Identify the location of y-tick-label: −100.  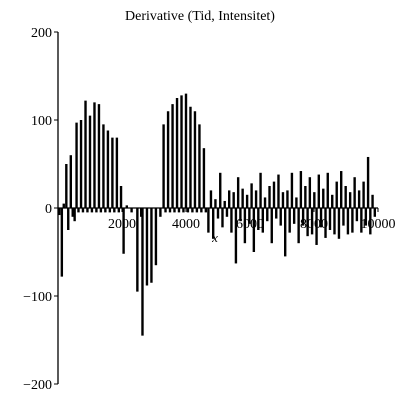
(37, 297).